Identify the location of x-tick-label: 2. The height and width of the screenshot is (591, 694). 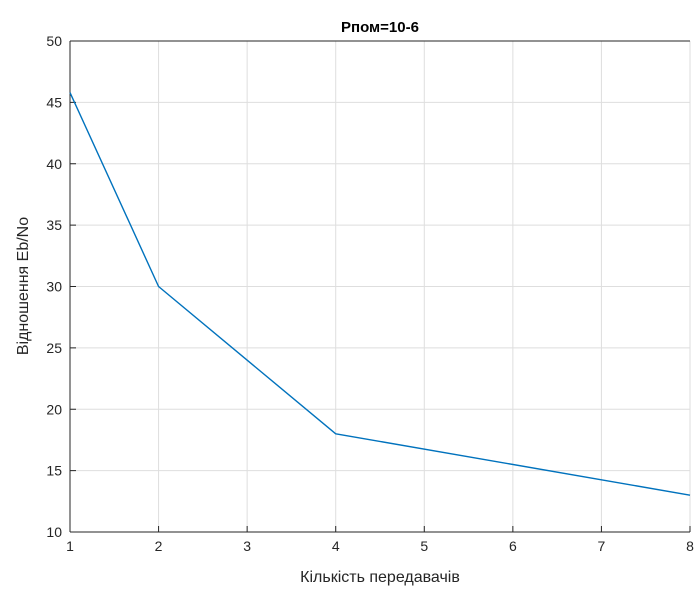
(159, 546).